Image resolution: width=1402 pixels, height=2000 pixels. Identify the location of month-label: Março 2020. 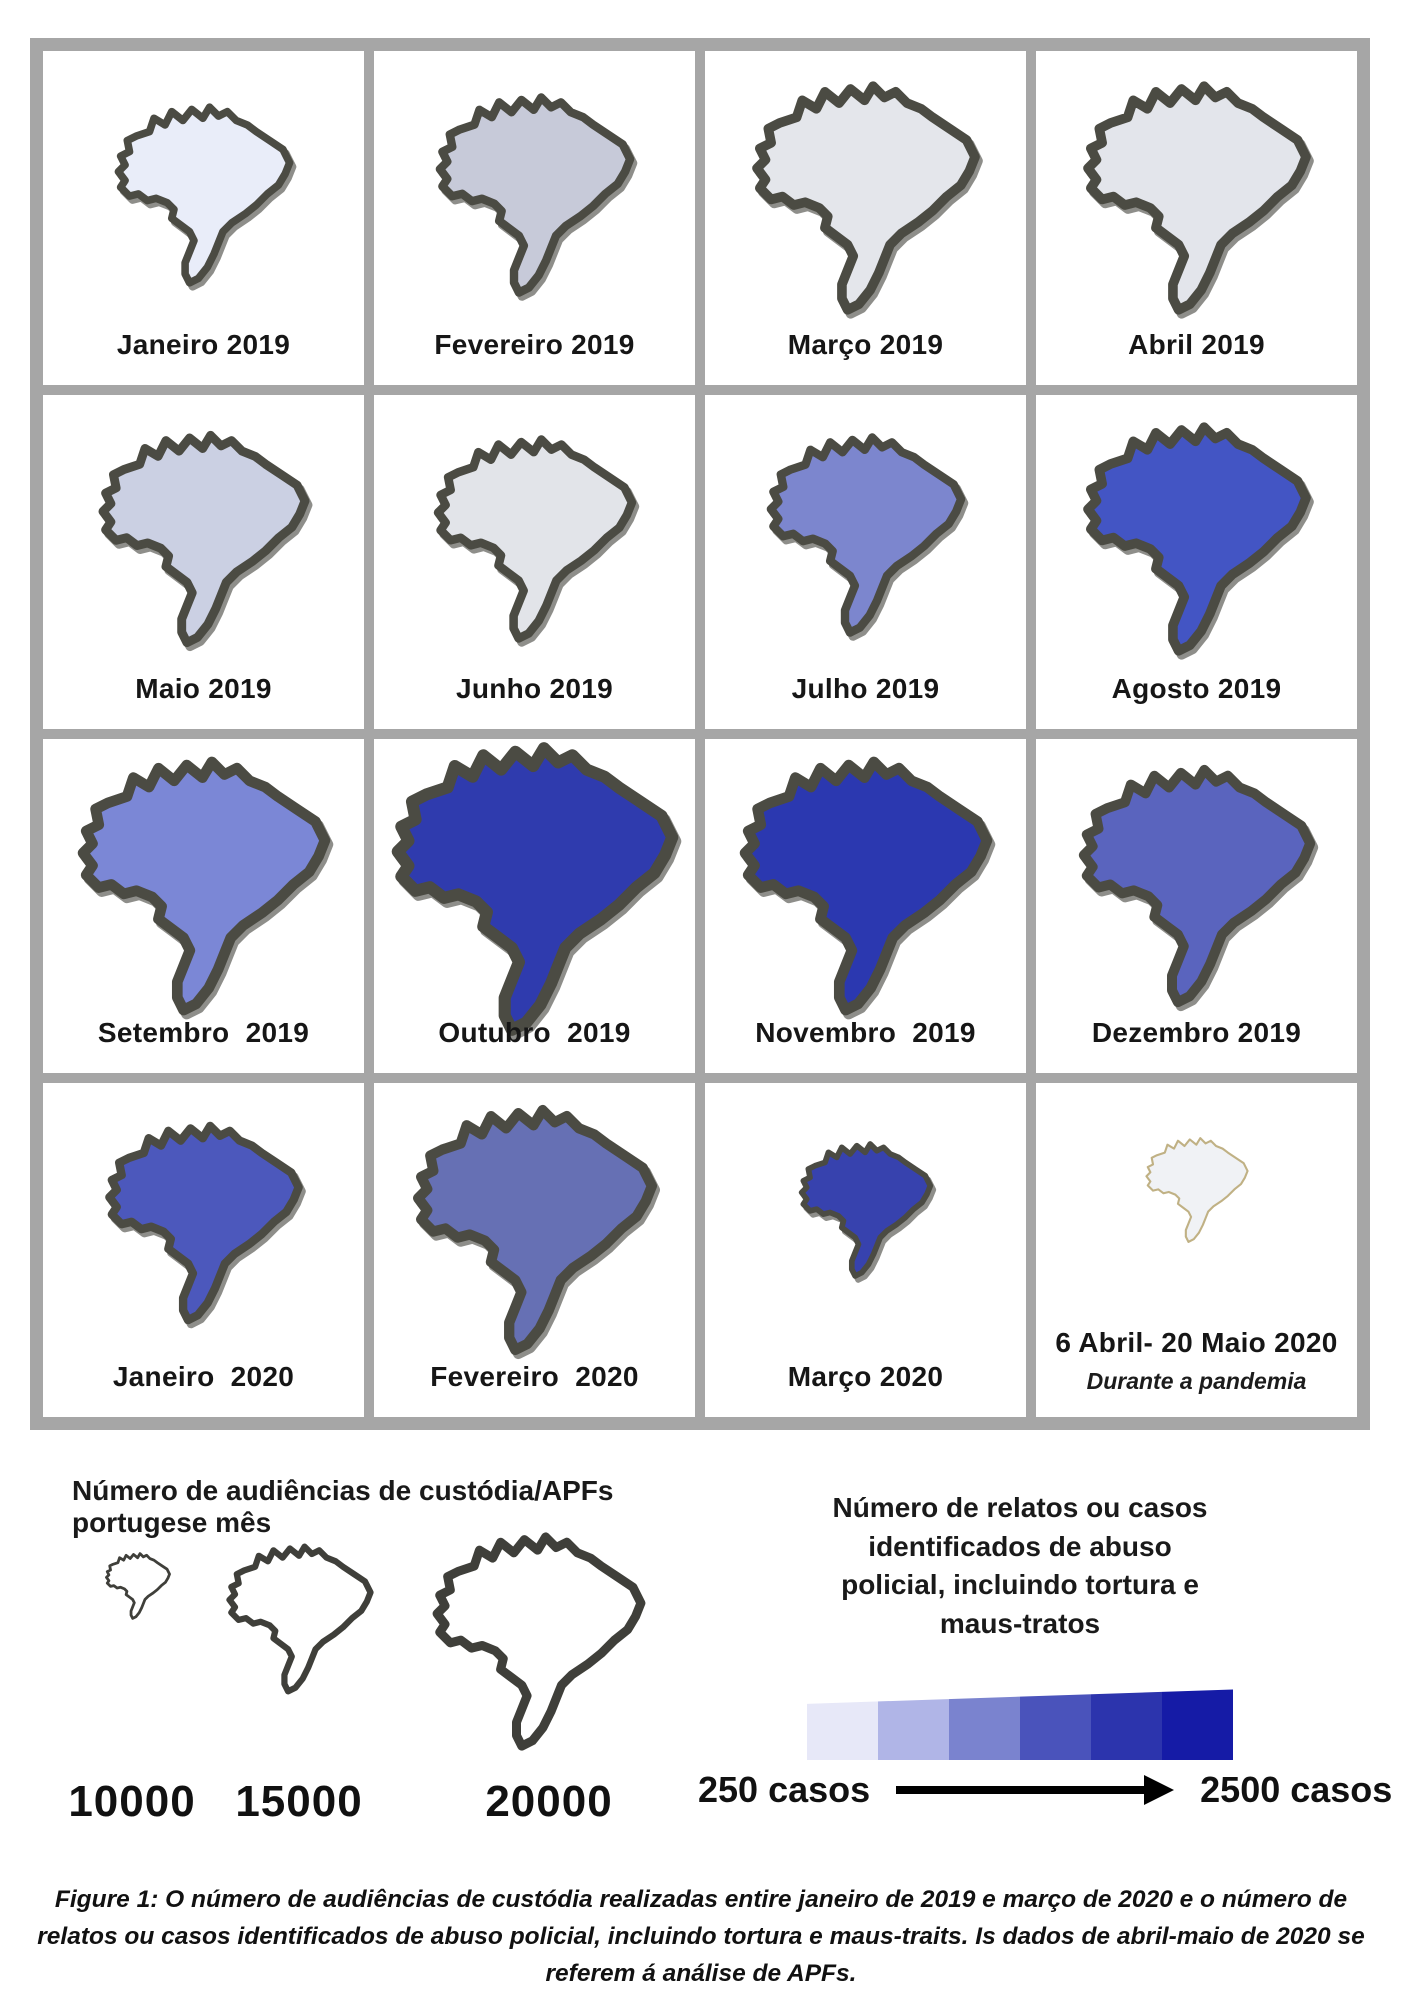
(865, 1376).